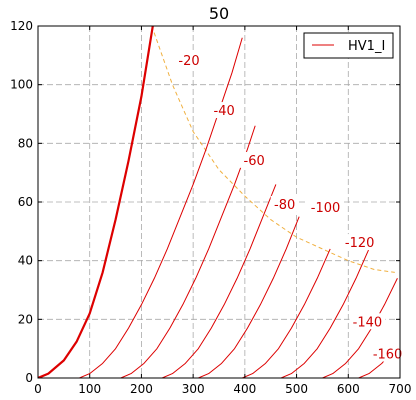  I want to click on curve-label-text: -20, so click(188, 61).